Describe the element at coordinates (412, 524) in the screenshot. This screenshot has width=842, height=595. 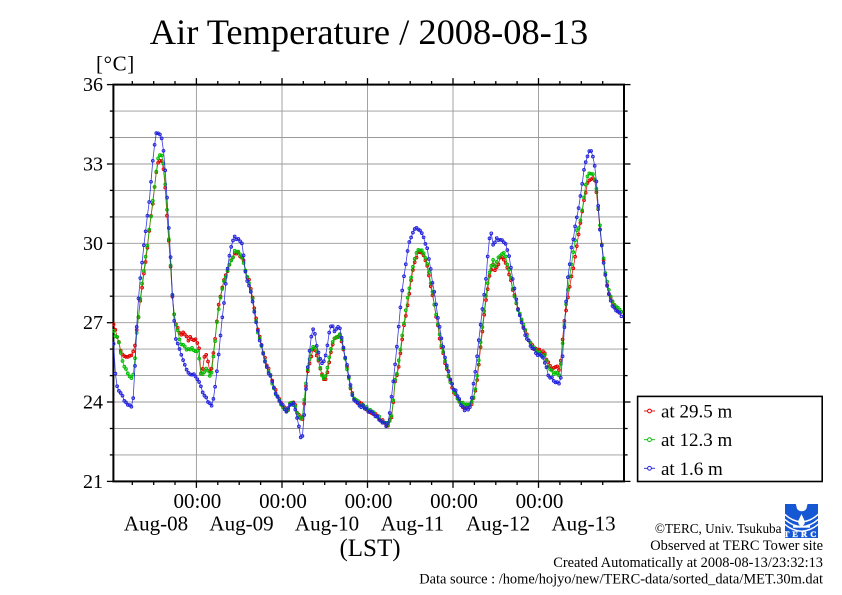
I see `svg-text: Aug-11` at that location.